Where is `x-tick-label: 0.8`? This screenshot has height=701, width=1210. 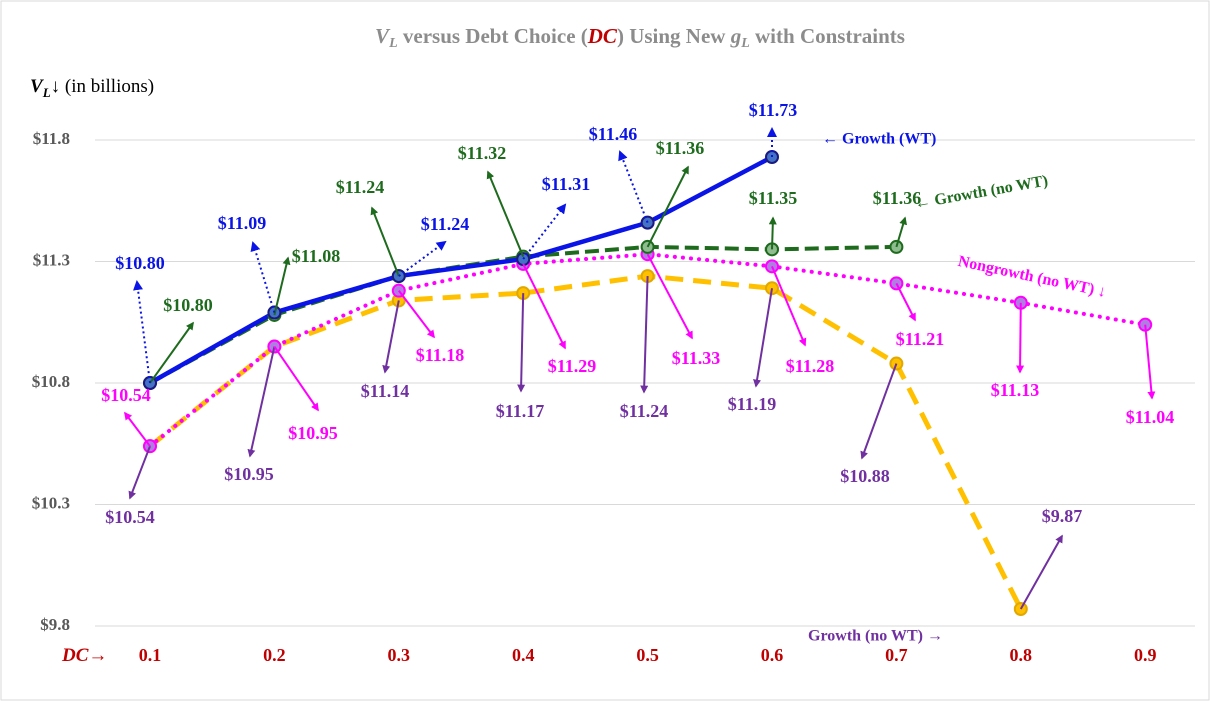 x-tick-label: 0.8 is located at coordinates (1021, 655).